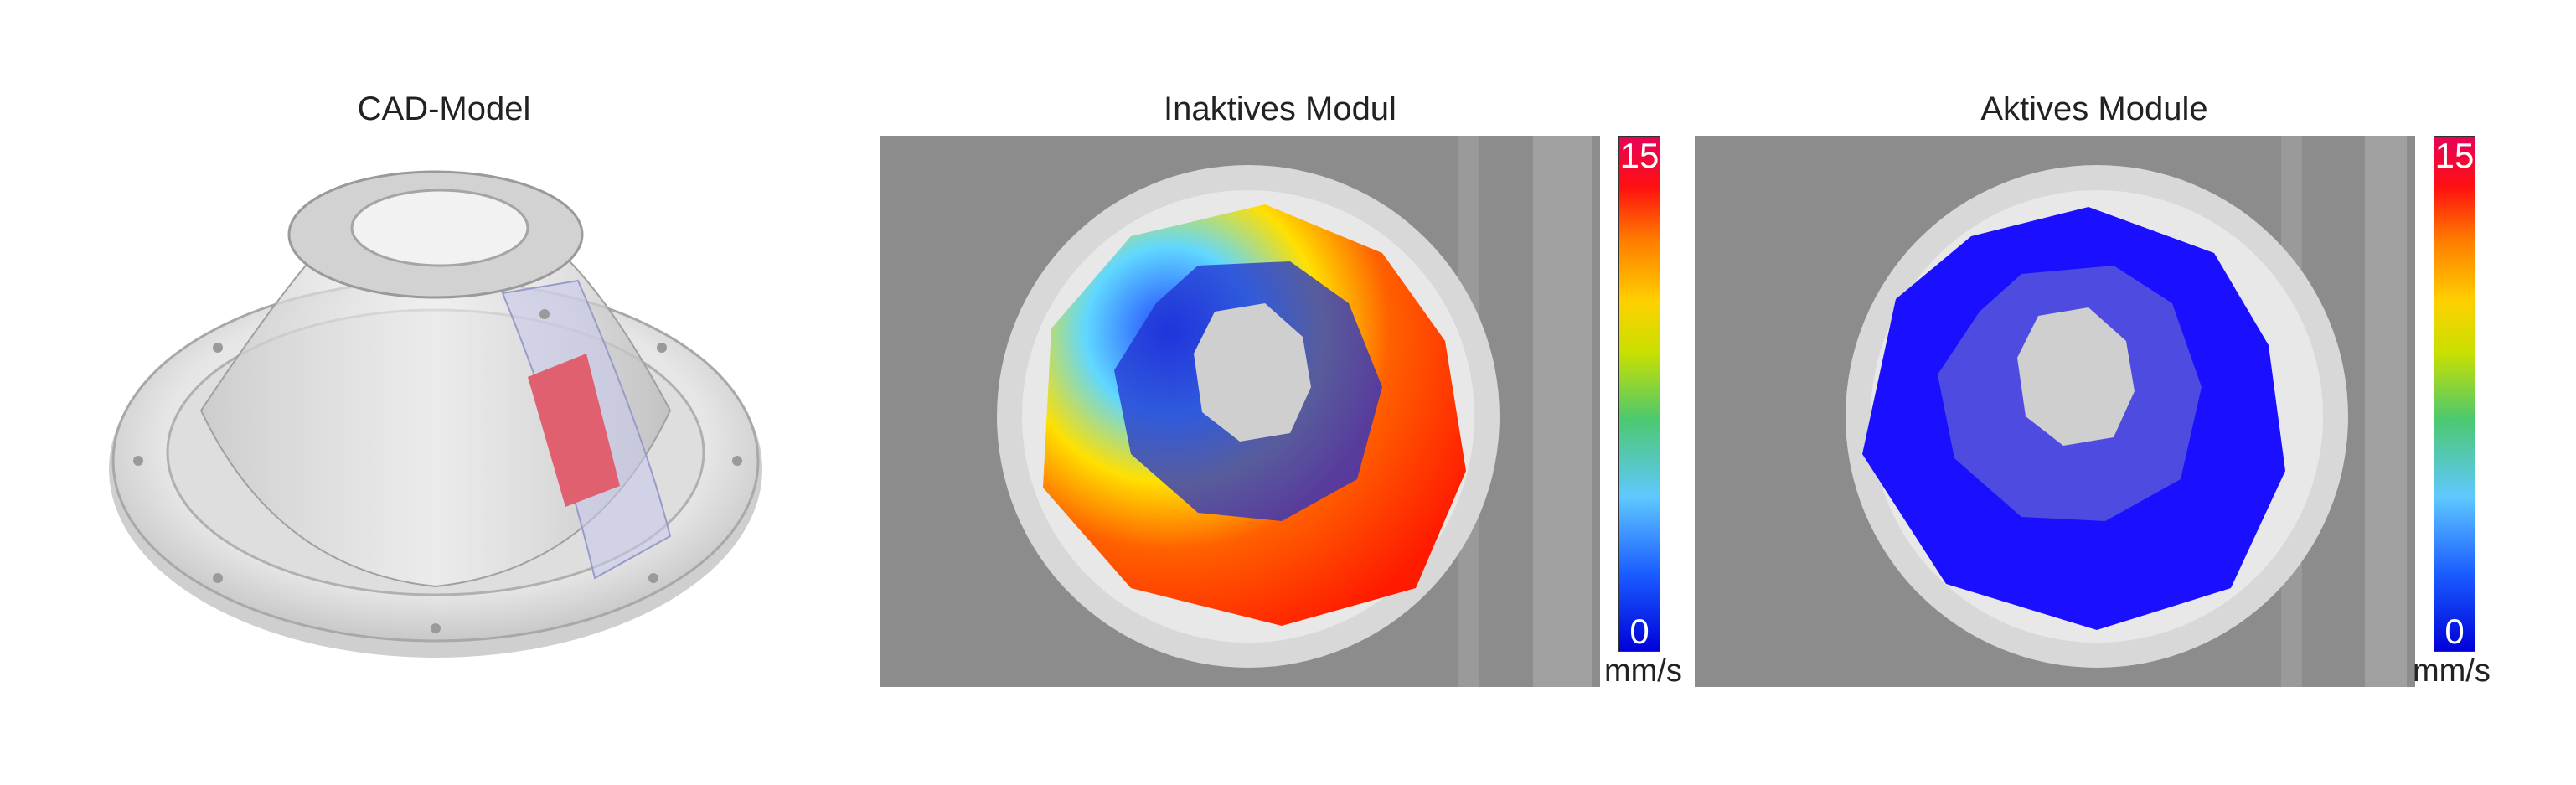  Describe the element at coordinates (1639, 631) in the screenshot. I see `colorbar-inactive-min: 0` at that location.